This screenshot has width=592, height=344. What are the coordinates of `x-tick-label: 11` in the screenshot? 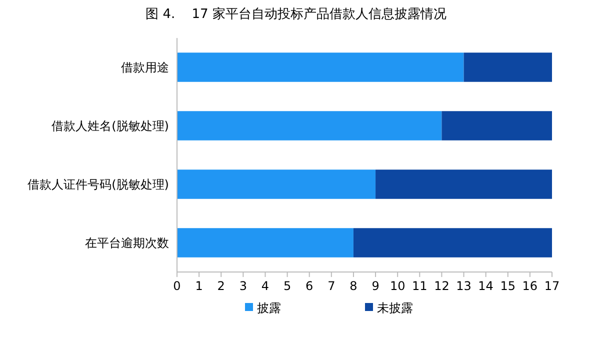 It's located at (420, 286).